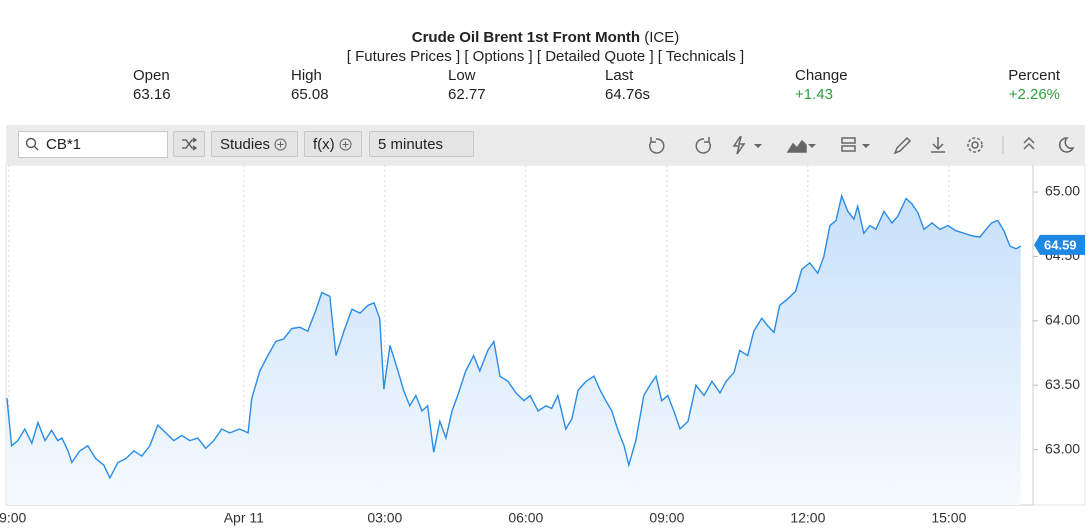 Image resolution: width=1091 pixels, height=530 pixels. What do you see at coordinates (619, 75) in the screenshot?
I see `quote-label: Last` at bounding box center [619, 75].